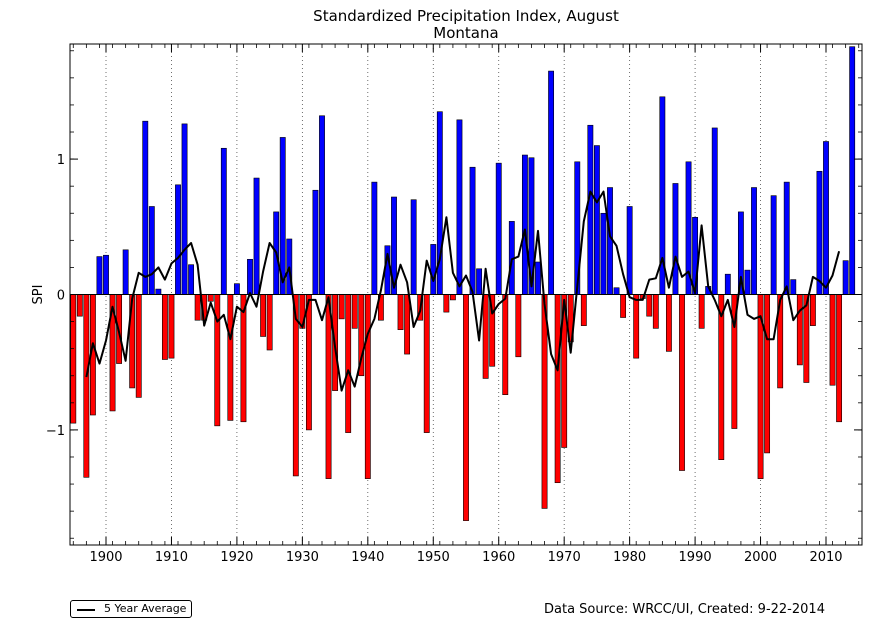  Describe the element at coordinates (466, 33) in the screenshot. I see `chart-subtitle: Montana` at that location.